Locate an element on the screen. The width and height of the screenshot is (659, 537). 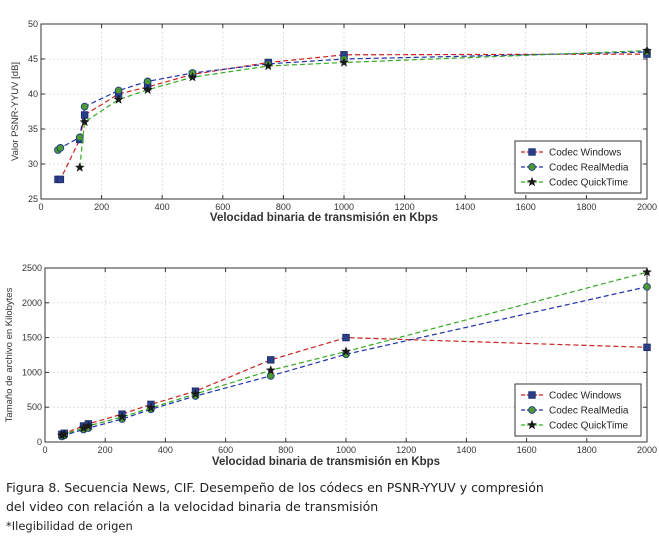
y-tick-label: 50 is located at coordinates (33, 24).